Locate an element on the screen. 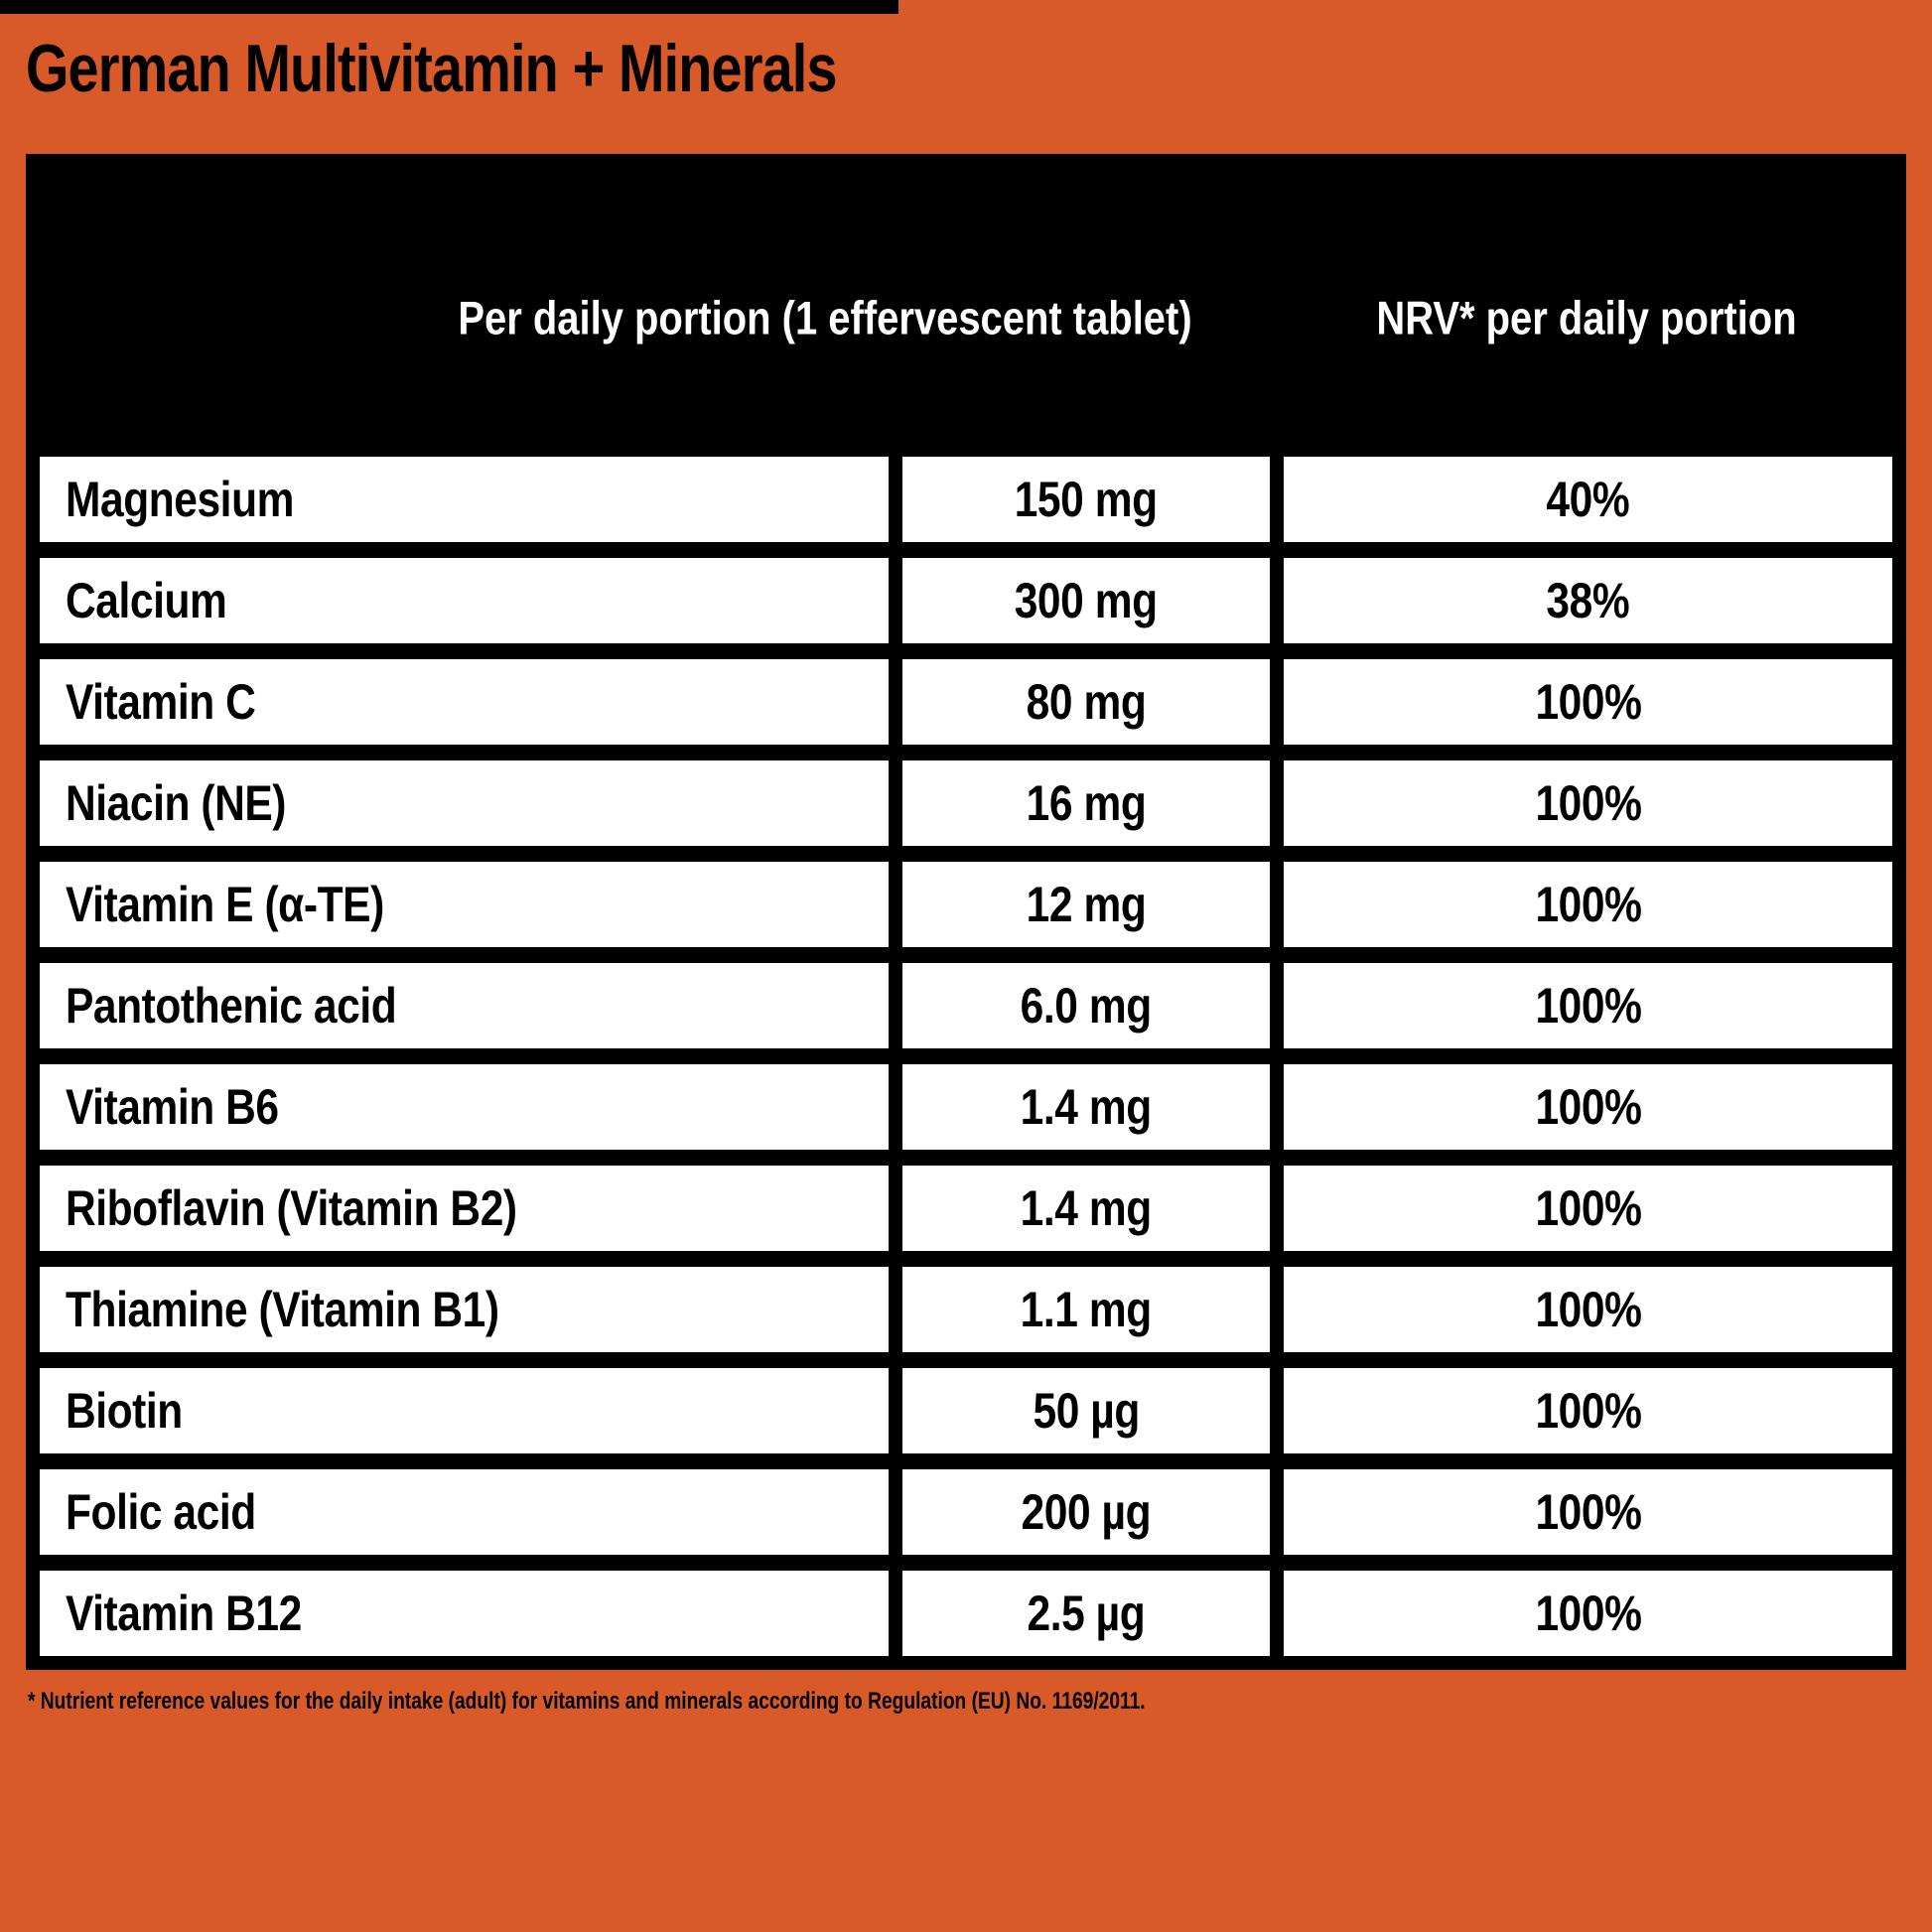  amount-cell: 2.5 µg is located at coordinates (1086, 1613).